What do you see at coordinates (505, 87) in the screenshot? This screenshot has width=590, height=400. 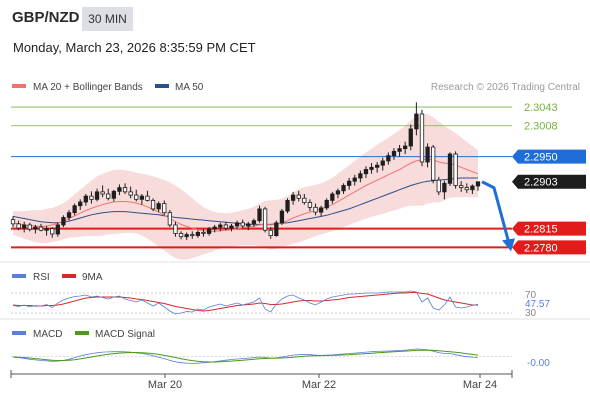 I see `copyright-label: Research © 2026 Trading Central` at bounding box center [505, 87].